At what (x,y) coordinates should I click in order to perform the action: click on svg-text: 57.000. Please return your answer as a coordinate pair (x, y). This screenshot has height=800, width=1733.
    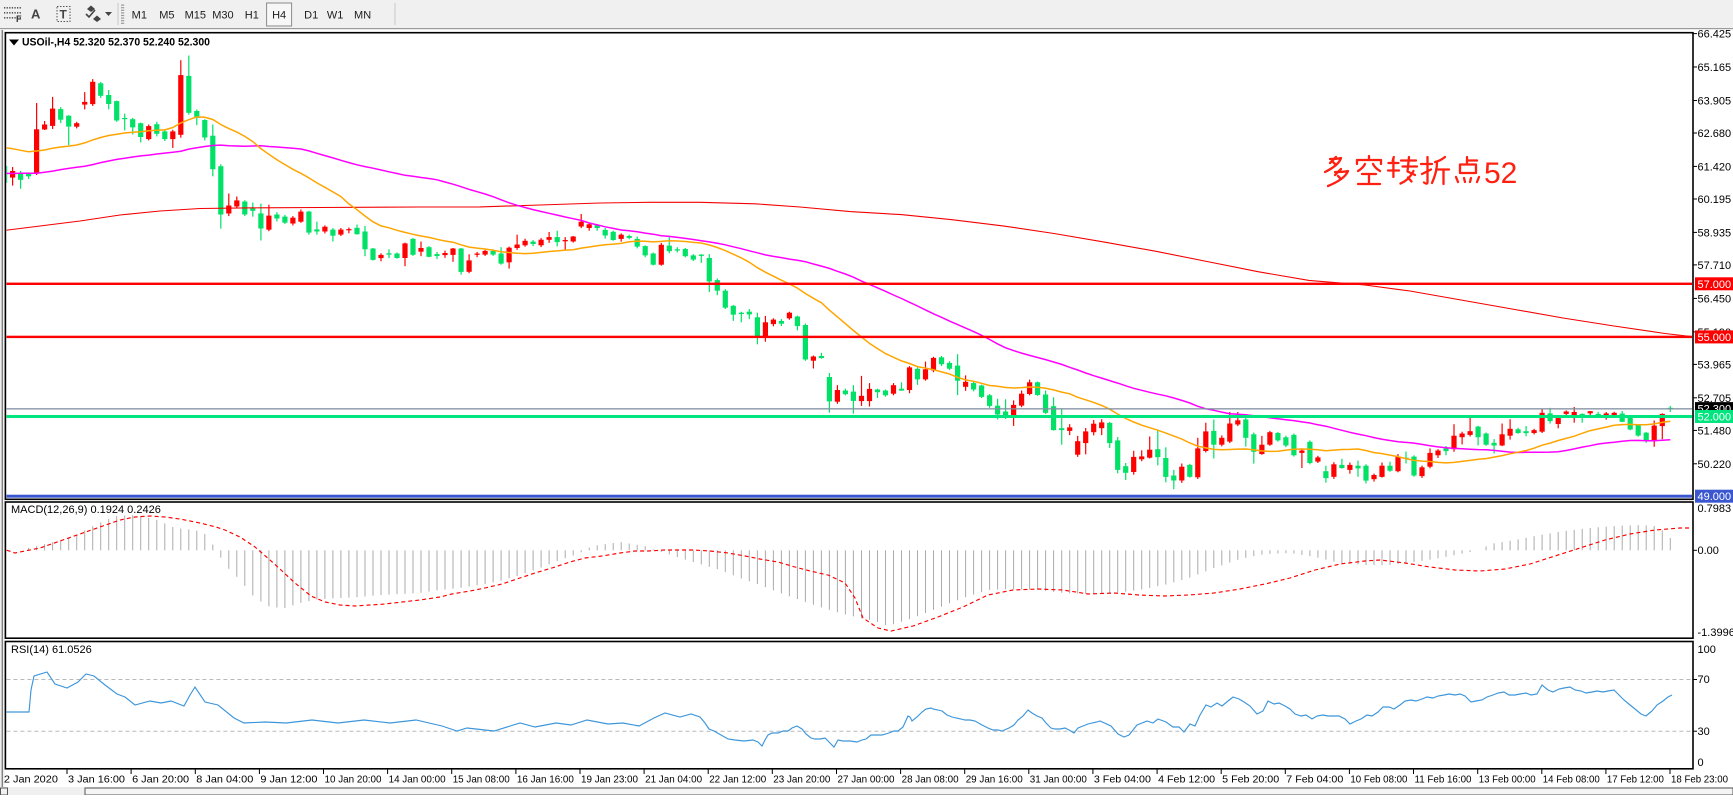
    Looking at the image, I should click on (1715, 285).